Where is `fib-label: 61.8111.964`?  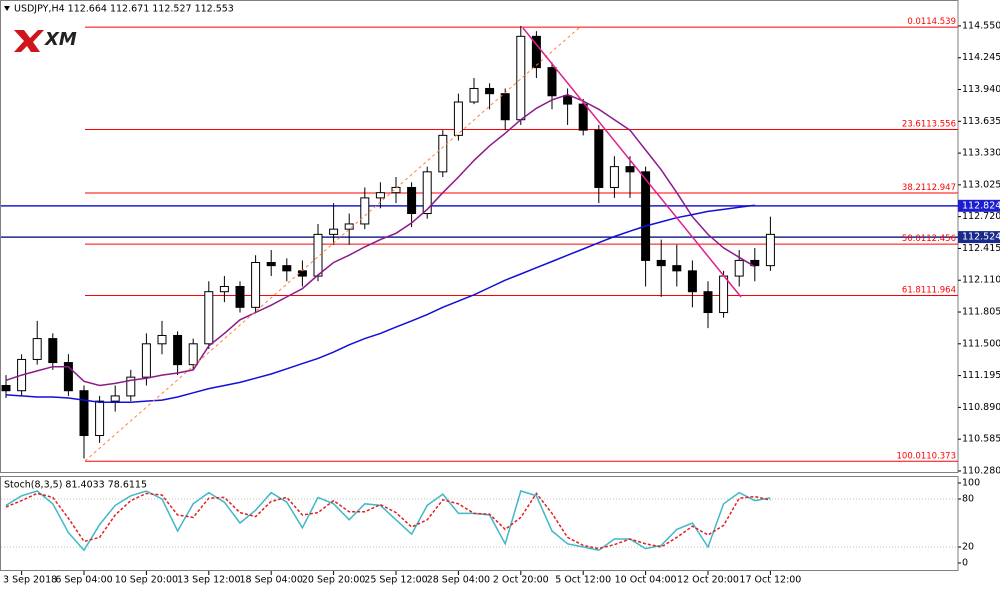 fib-label: 61.8111.964 is located at coordinates (929, 290).